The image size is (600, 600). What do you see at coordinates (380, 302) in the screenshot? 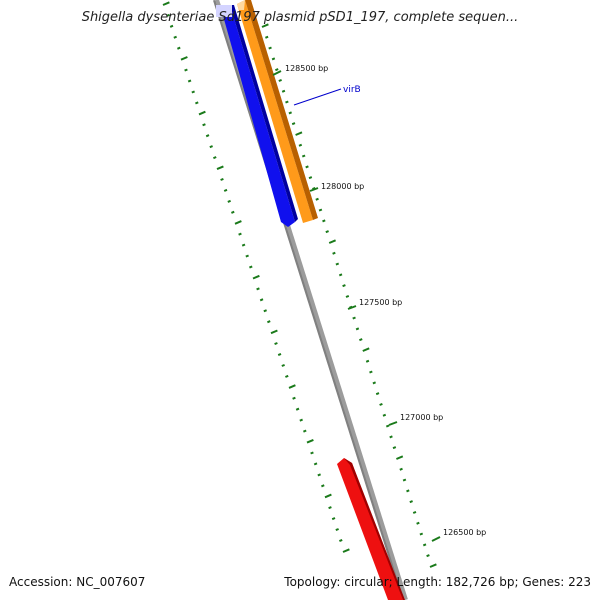
I see `scale-label: 127500 bp` at bounding box center [380, 302].